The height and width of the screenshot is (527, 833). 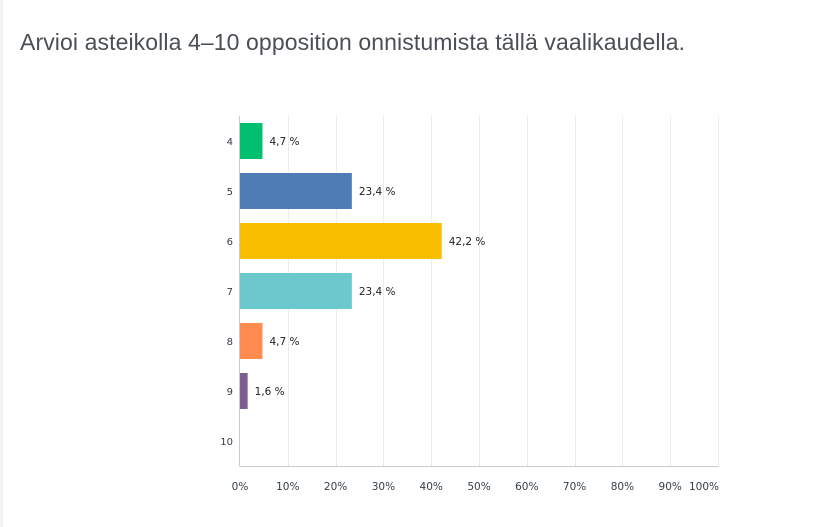 What do you see at coordinates (431, 487) in the screenshot?
I see `x-tick-label: 40%` at bounding box center [431, 487].